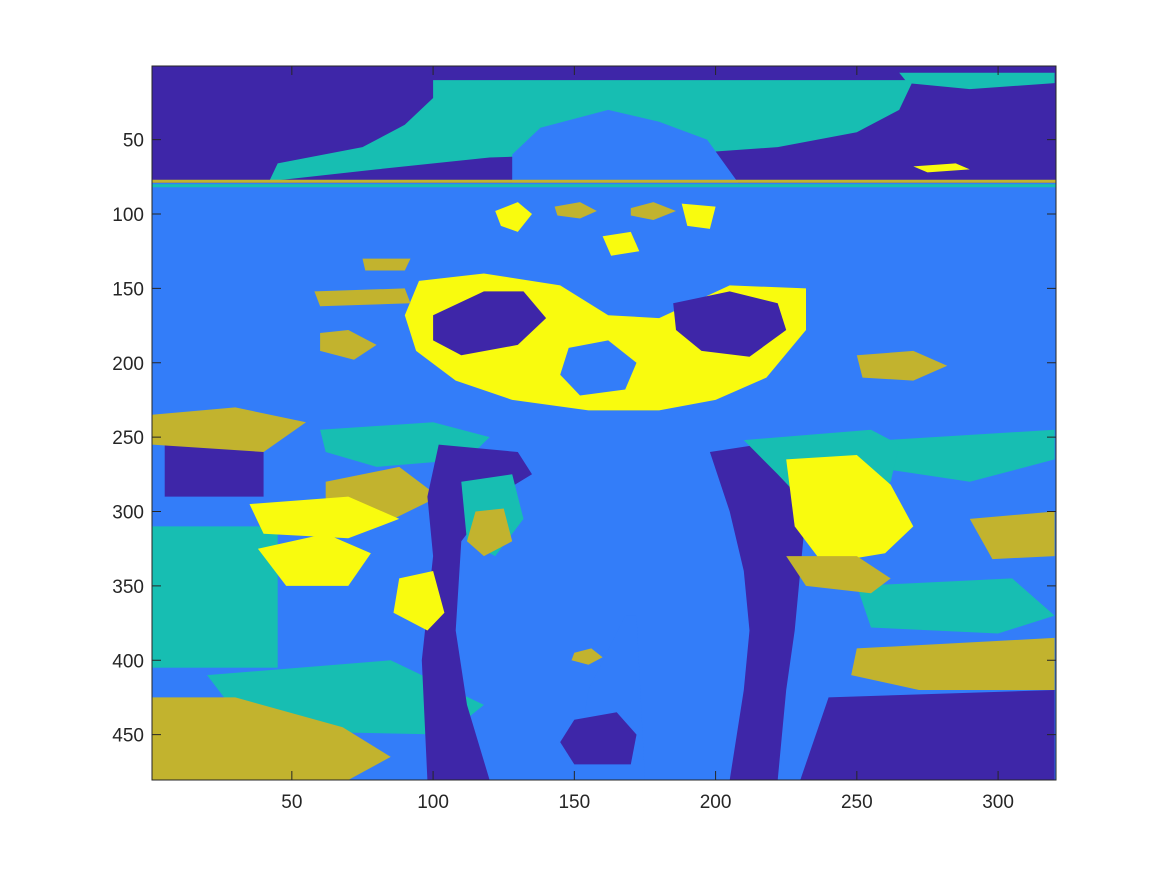 The image size is (1167, 875). What do you see at coordinates (128, 736) in the screenshot?
I see `y-tick-label: 450` at bounding box center [128, 736].